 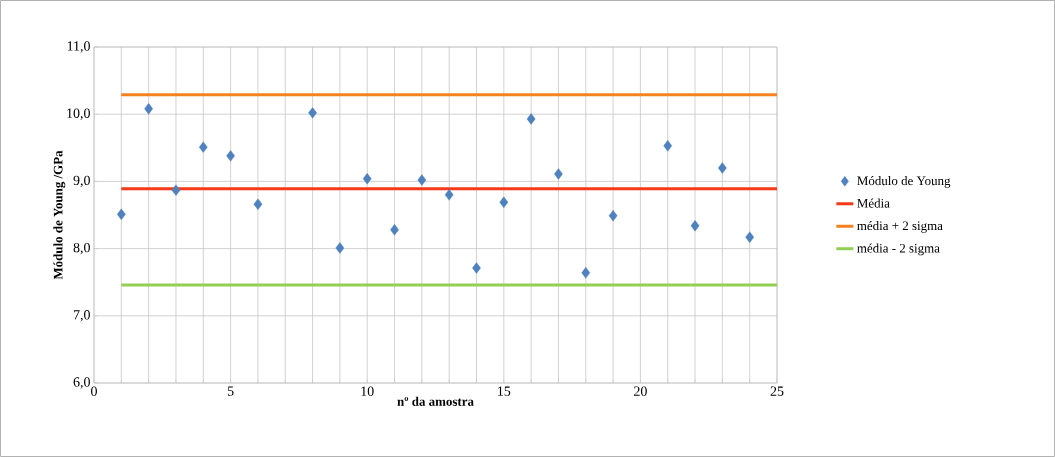 I want to click on y-tick-label: 9,0, so click(x=81, y=181).